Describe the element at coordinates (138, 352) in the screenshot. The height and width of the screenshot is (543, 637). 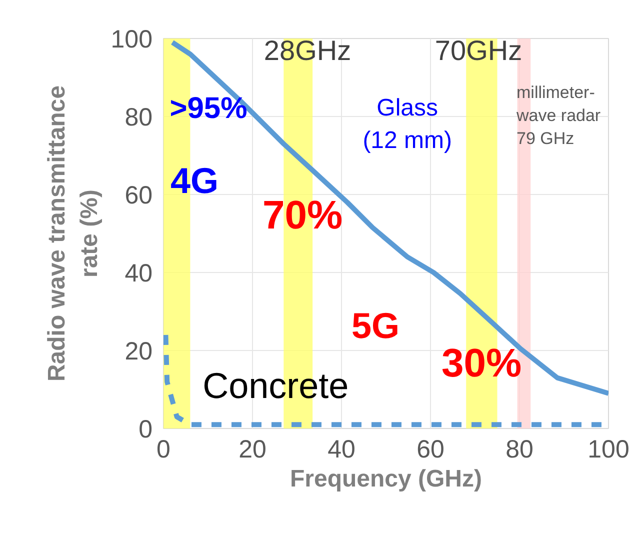
I see `y-tick-label: 20` at that location.